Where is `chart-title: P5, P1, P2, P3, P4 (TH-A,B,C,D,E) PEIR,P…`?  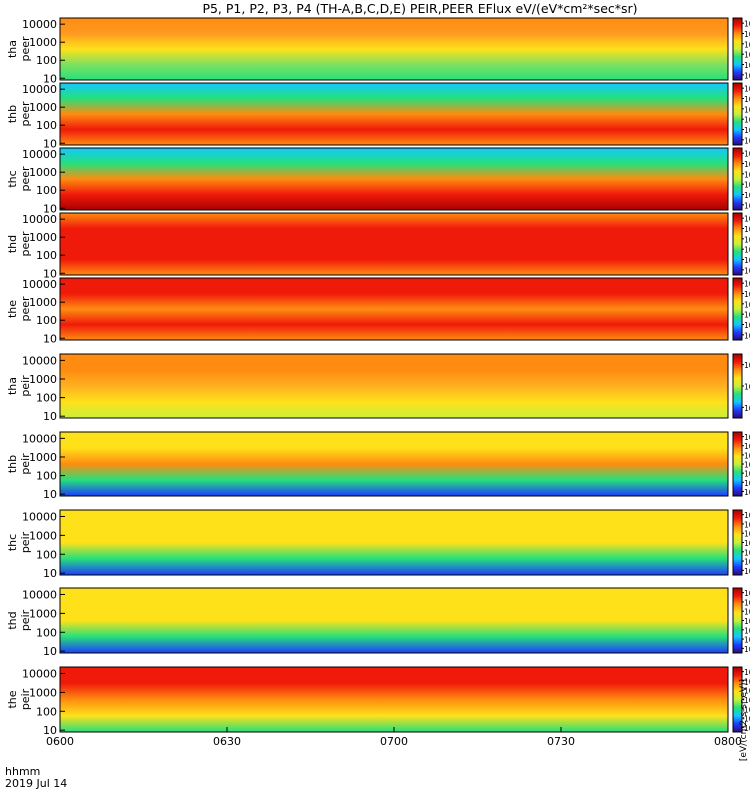
chart-title: P5, P1, P2, P3, P4 (TH-A,B,C,D,E) PEIR,P… is located at coordinates (419, 8).